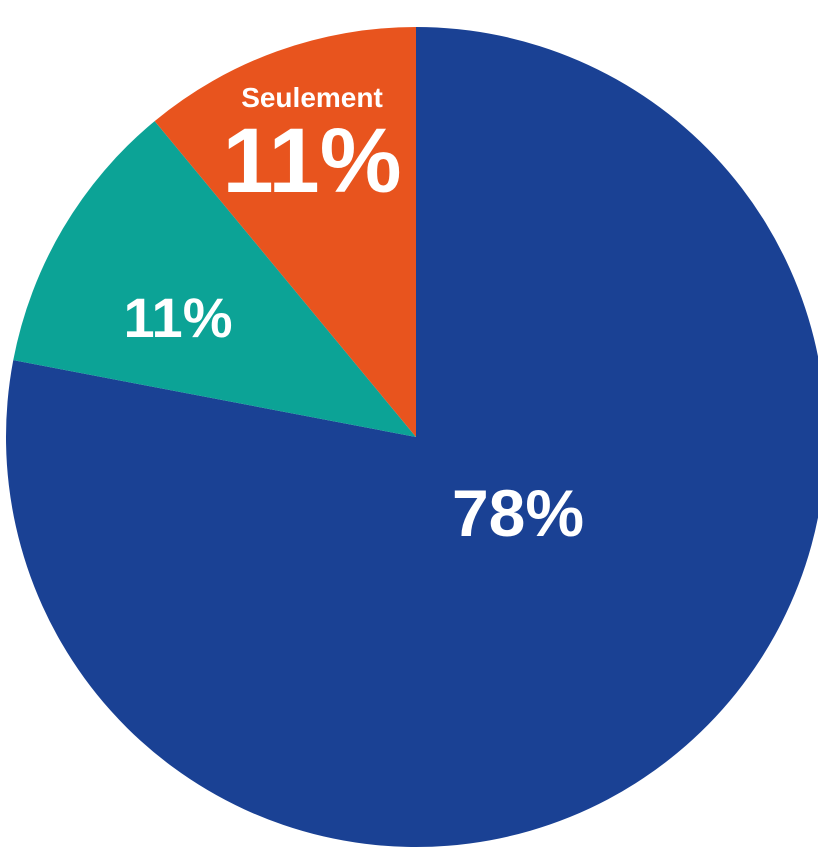 The width and height of the screenshot is (818, 863). I want to click on slice-label-orange: 11%, so click(311, 161).